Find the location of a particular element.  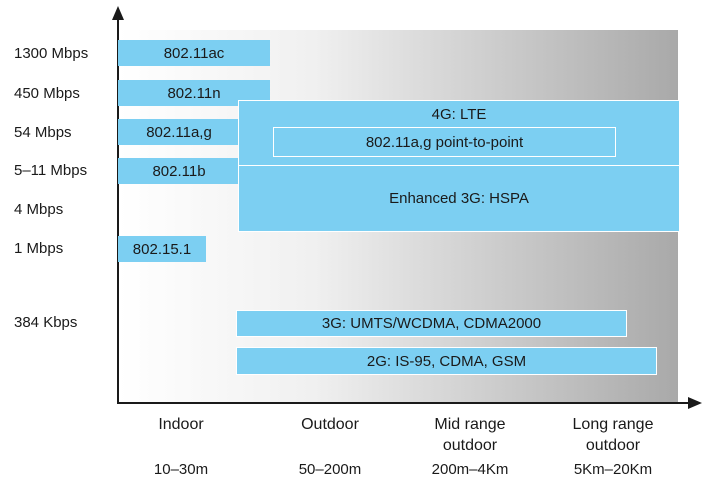

y-label-54mbps: 54 Mbps is located at coordinates (43, 132).